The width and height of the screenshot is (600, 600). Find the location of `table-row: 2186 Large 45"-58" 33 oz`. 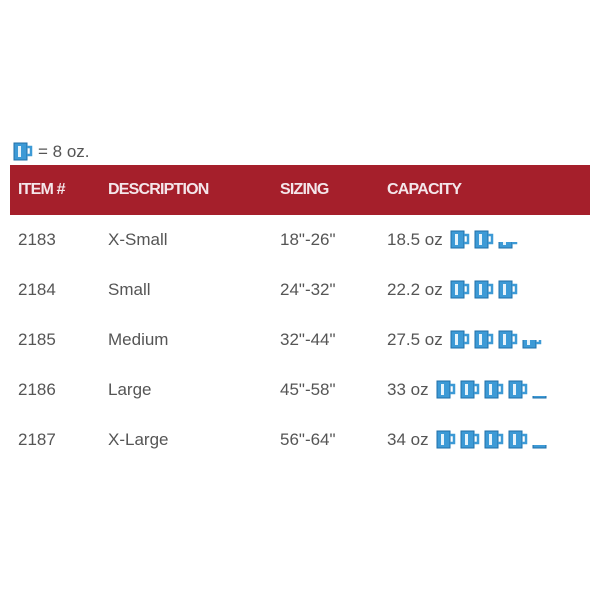

table-row: 2186 Large 45"-58" 33 oz is located at coordinates (300, 390).